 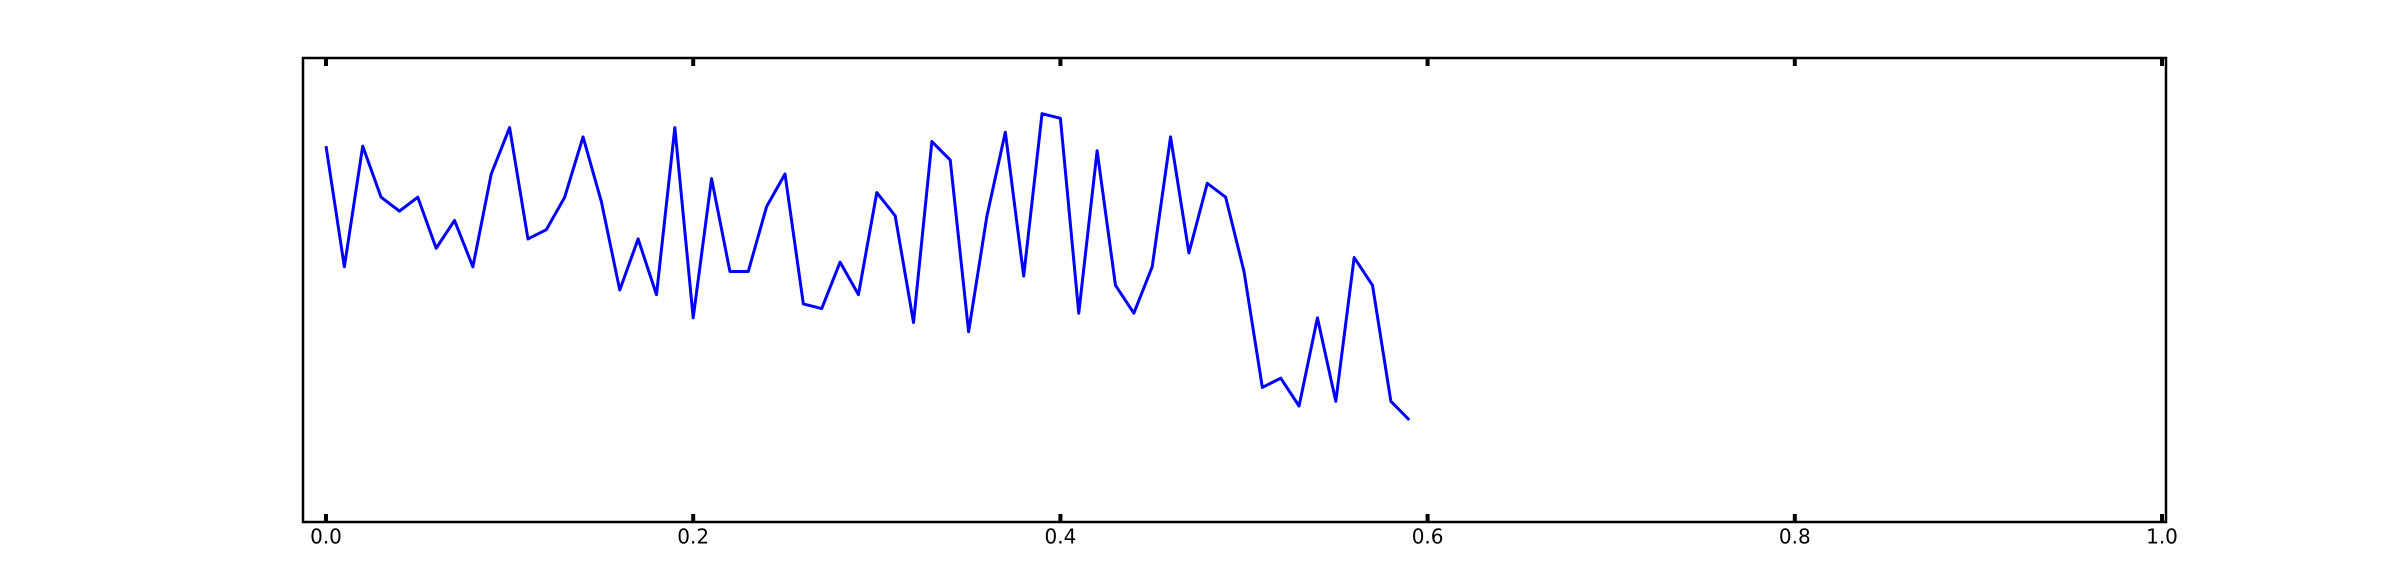 What do you see at coordinates (326, 537) in the screenshot?
I see `x-tick-label: 0.0` at bounding box center [326, 537].